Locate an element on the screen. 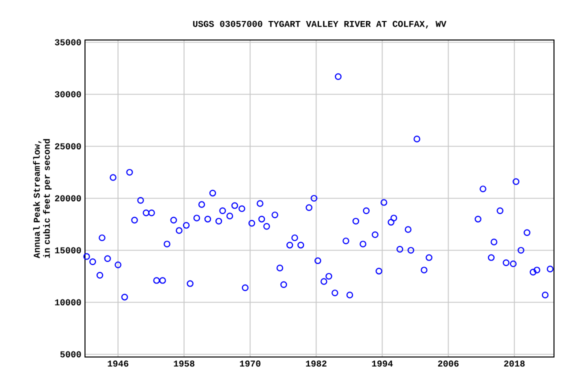 Image resolution: width=576 pixels, height=384 pixels. x-tick-label: 1994 is located at coordinates (382, 363).